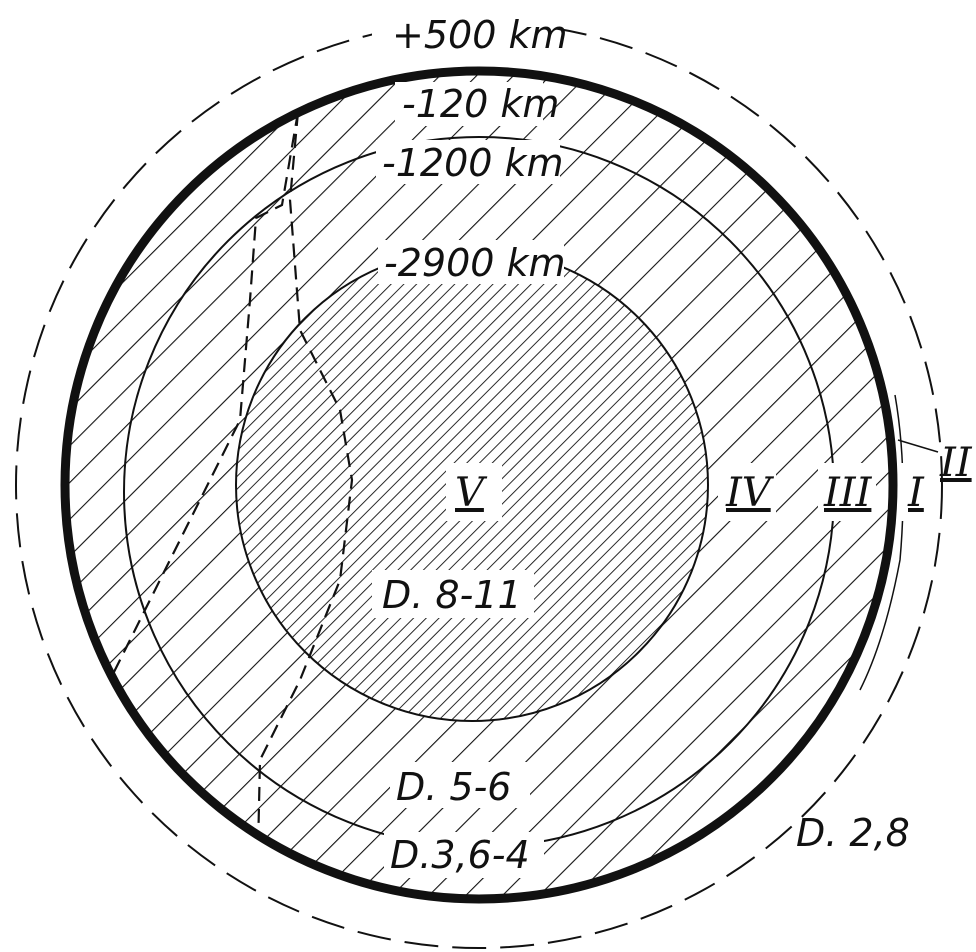 The width and height of the screenshot is (976, 952). Describe the element at coordinates (750, 493) in the screenshot. I see `zone-iv-numeral: IV` at that location.